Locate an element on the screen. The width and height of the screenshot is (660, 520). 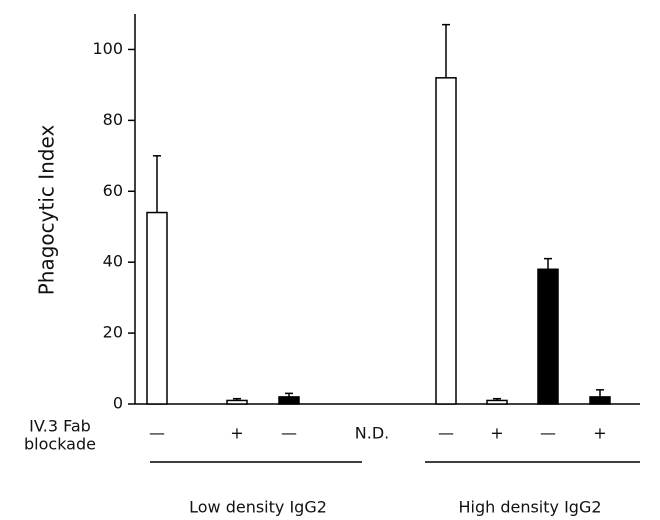
y-tick-label: 0 is located at coordinates (118, 403).